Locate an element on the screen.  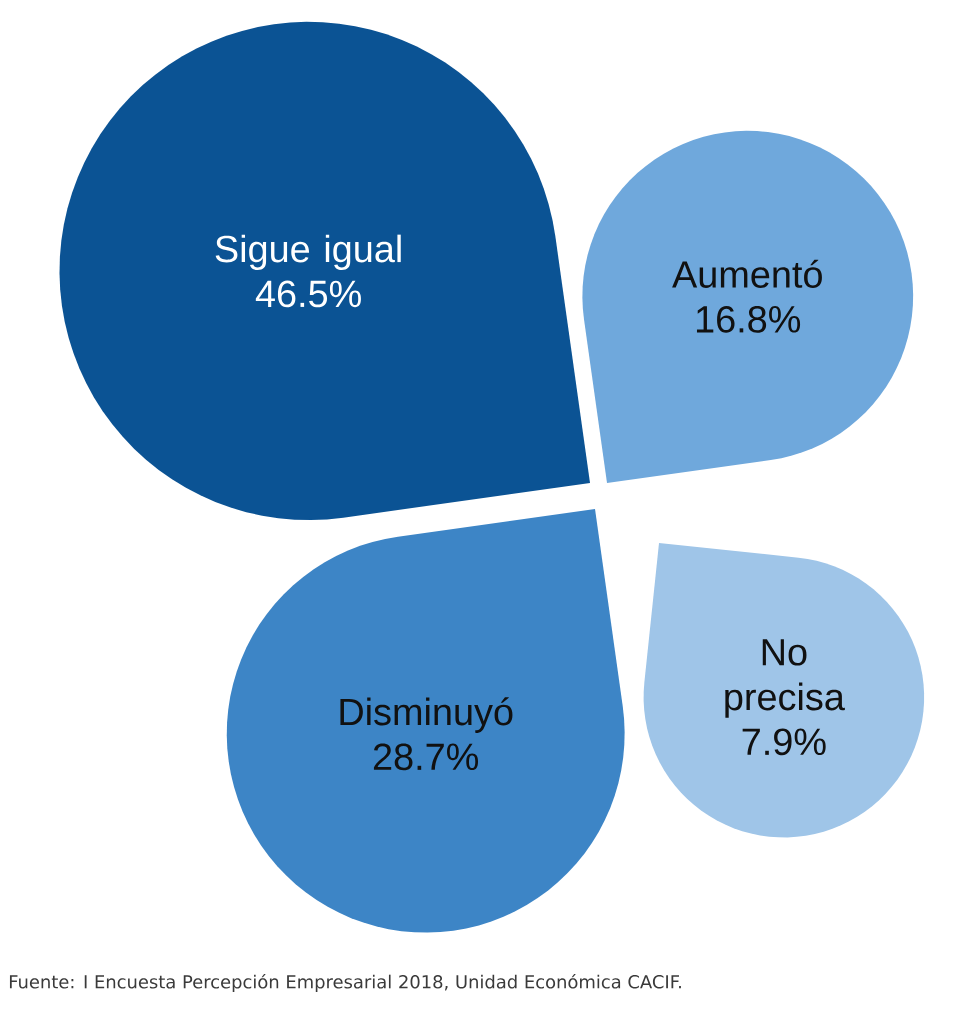
category-label: Disminuyó is located at coordinates (426, 715).